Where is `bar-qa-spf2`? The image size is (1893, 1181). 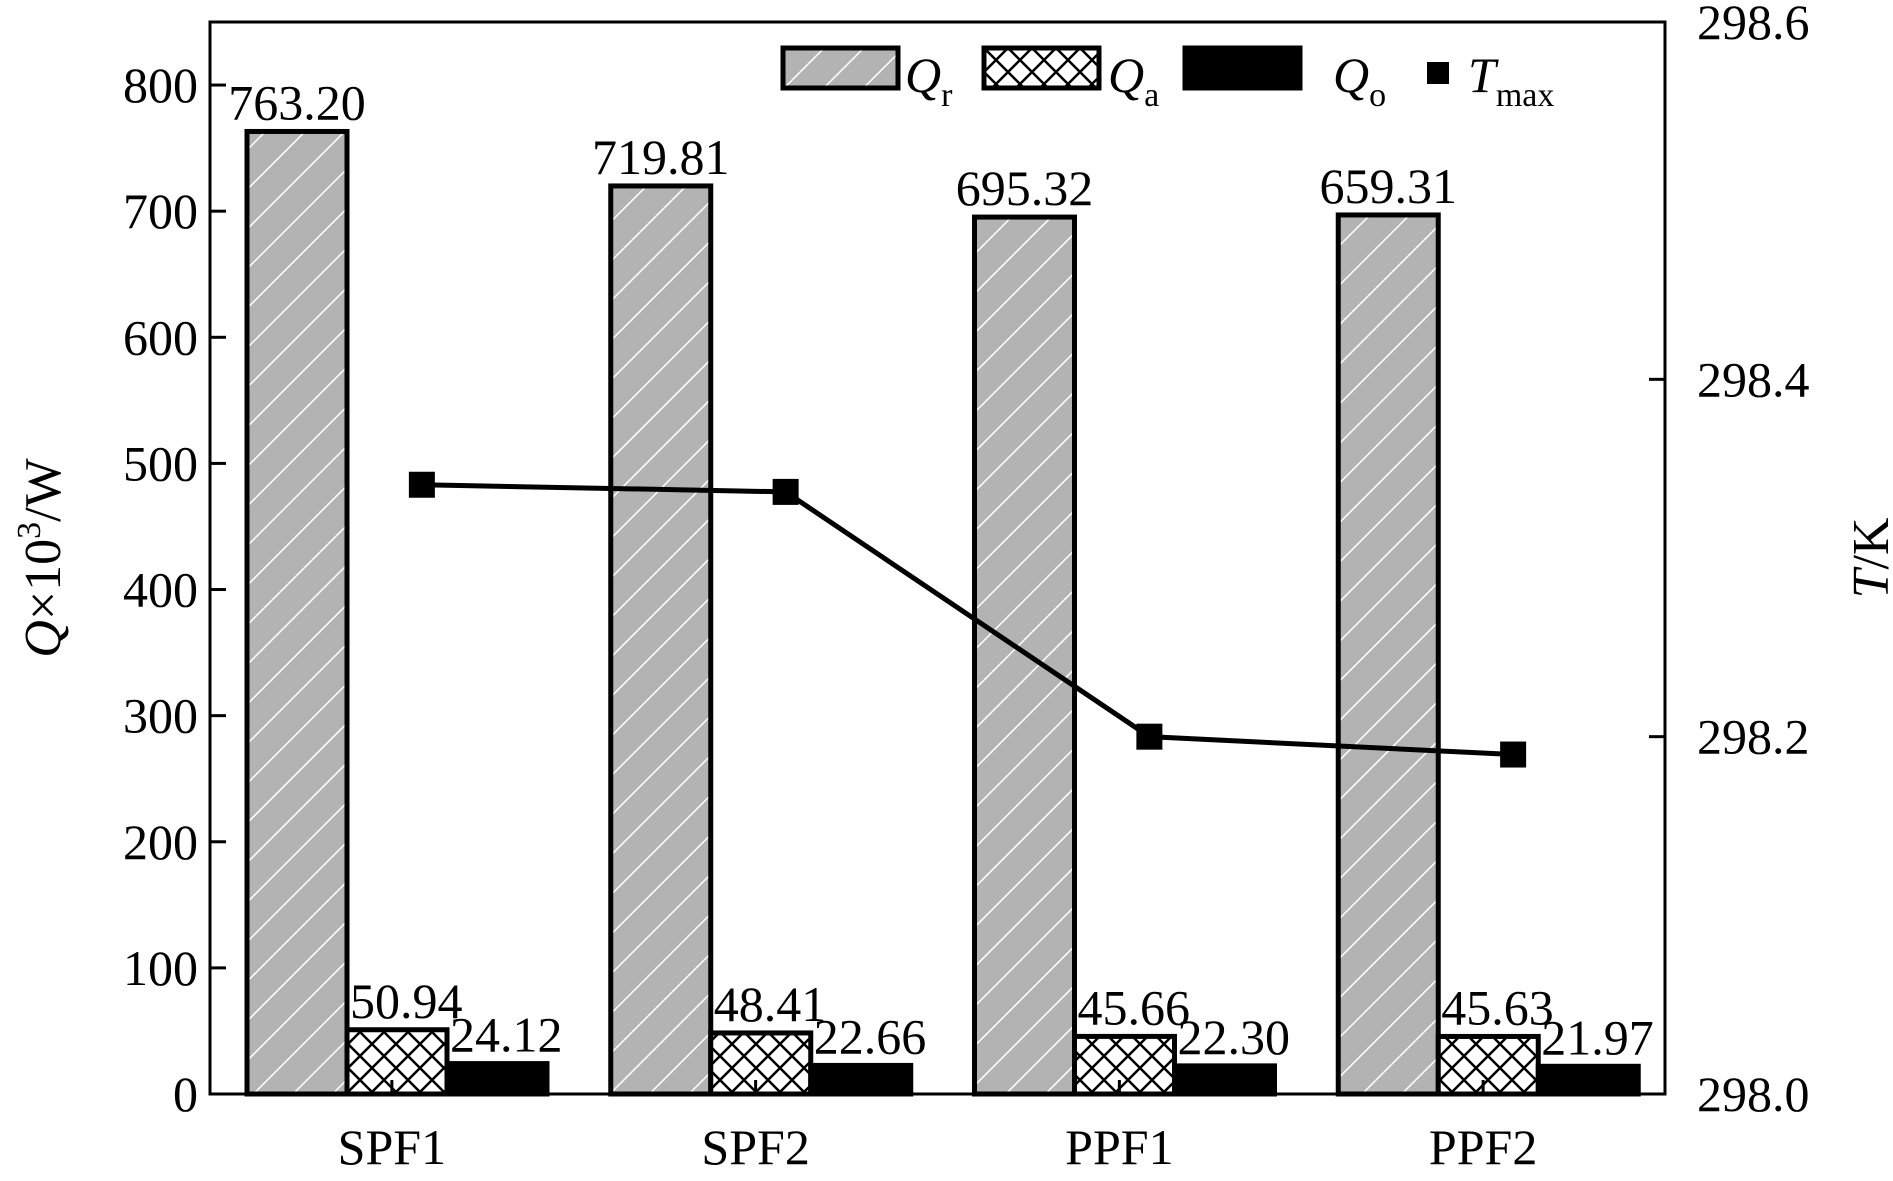 bar-qa-spf2 is located at coordinates (761, 1063).